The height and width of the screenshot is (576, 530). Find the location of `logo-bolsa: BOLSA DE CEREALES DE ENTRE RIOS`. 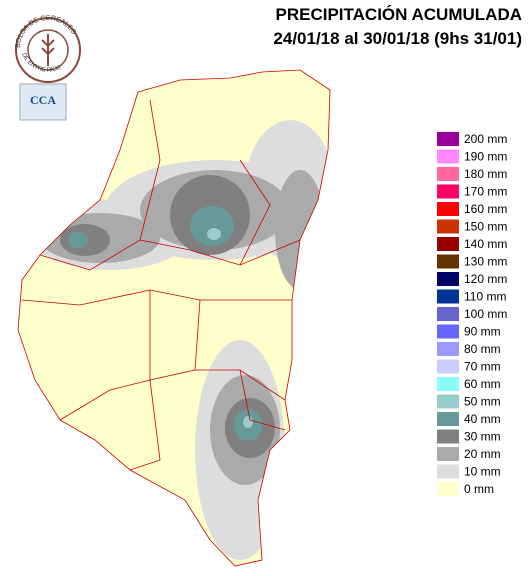

logo-bolsa: BOLSA DE CEREALES DE ENTRE RIOS is located at coordinates (48, 49).